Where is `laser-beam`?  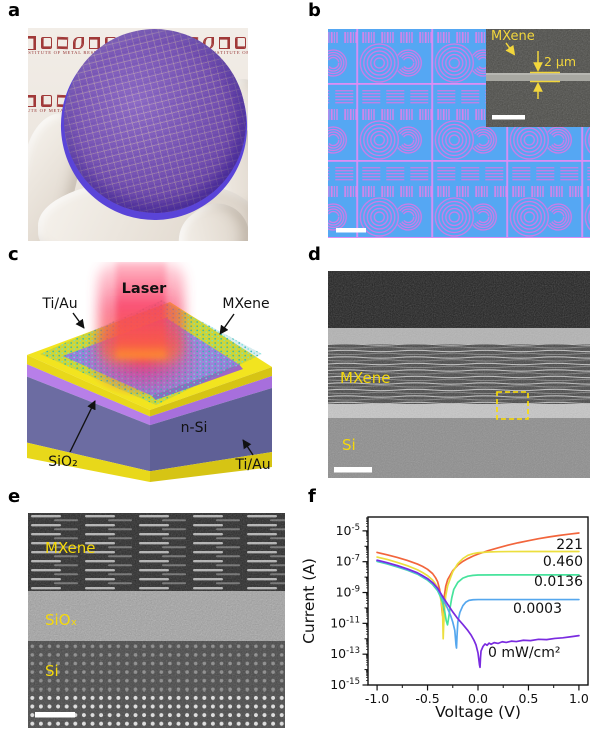
laser-beam is located at coordinates (141, 312).